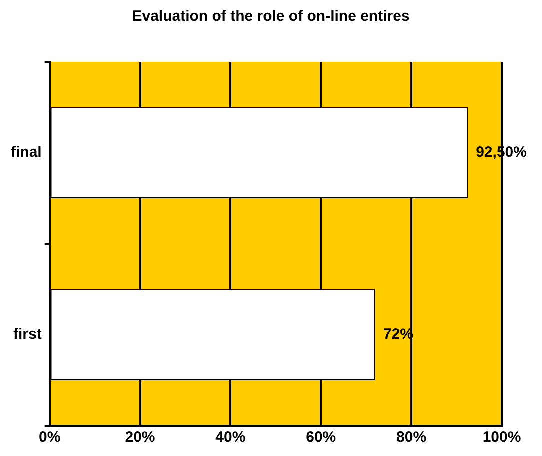 The height and width of the screenshot is (456, 542). What do you see at coordinates (27, 335) in the screenshot?
I see `y-tick-label: first` at bounding box center [27, 335].